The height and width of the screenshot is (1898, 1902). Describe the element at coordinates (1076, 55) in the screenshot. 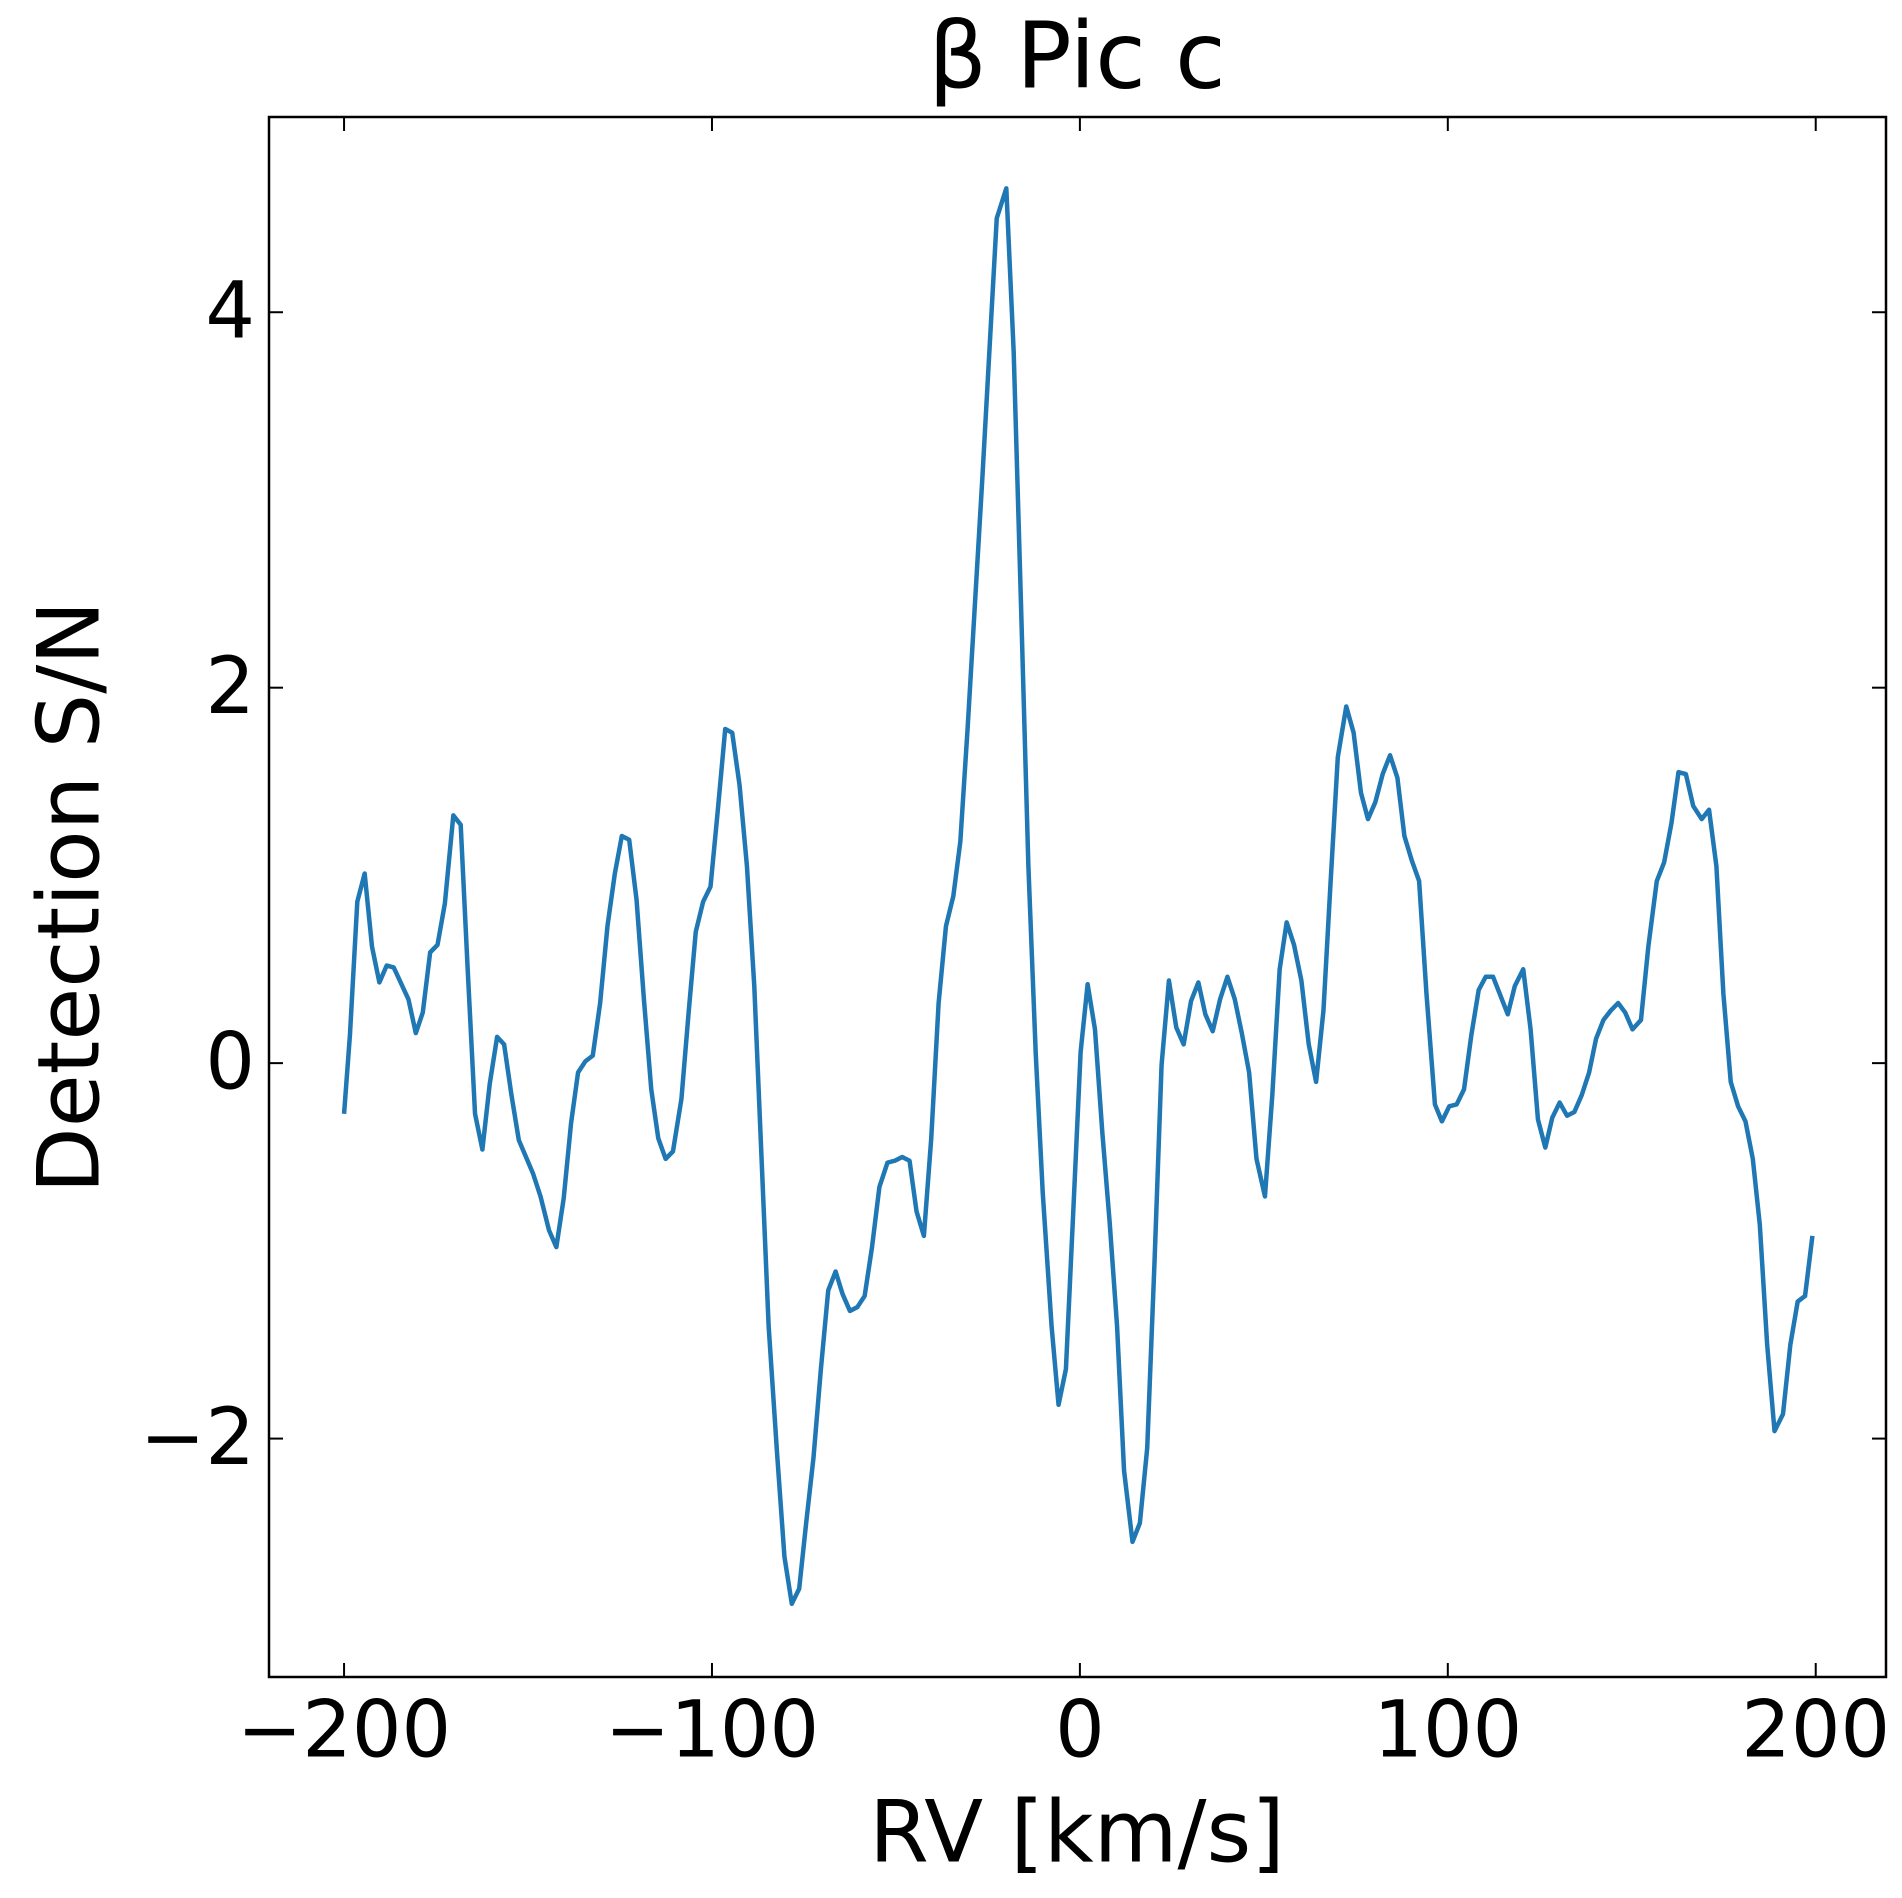

I see `chart-title: β Pic c` at that location.